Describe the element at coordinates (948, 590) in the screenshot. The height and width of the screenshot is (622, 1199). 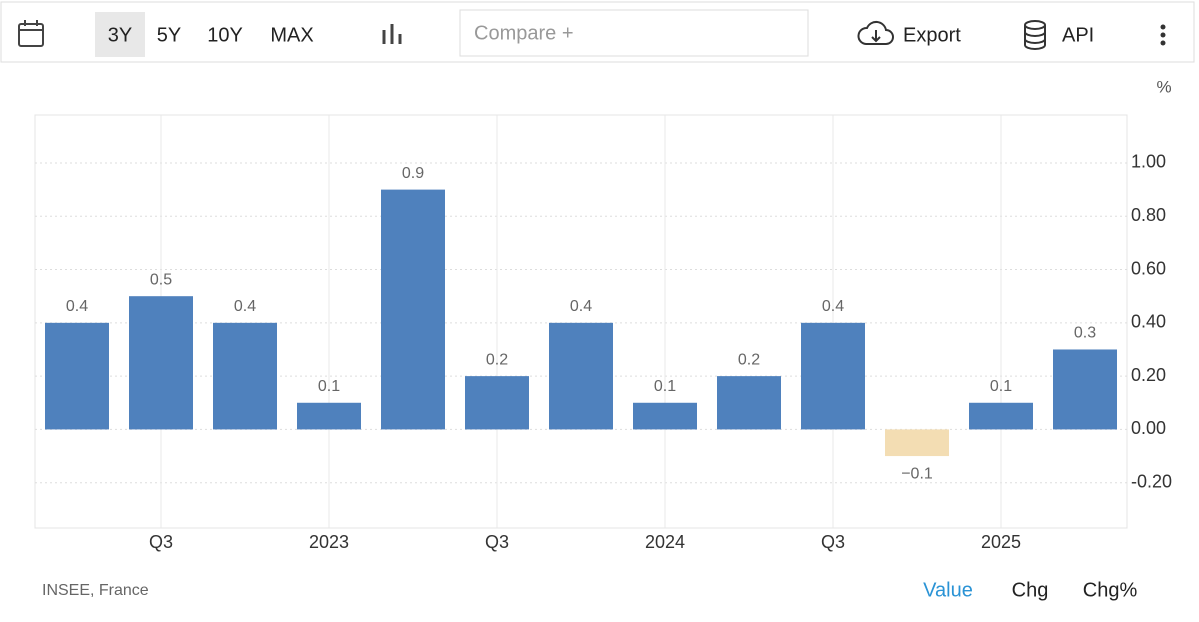
I see `view-button: Value` at that location.